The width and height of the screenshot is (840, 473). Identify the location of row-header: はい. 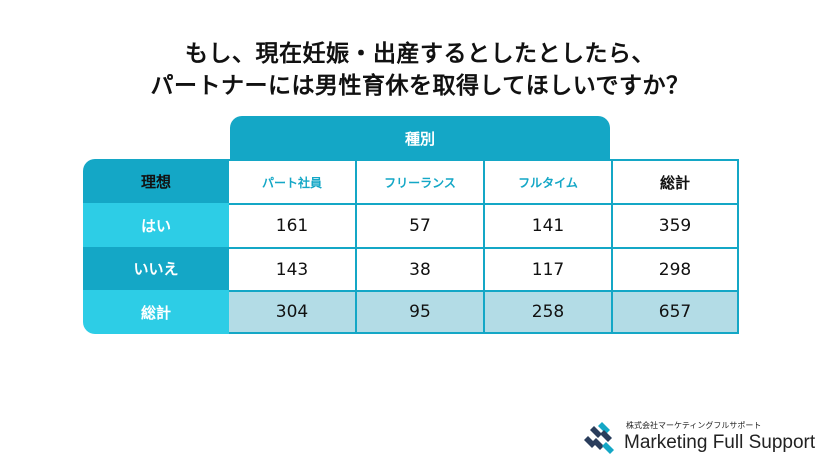
(156, 225).